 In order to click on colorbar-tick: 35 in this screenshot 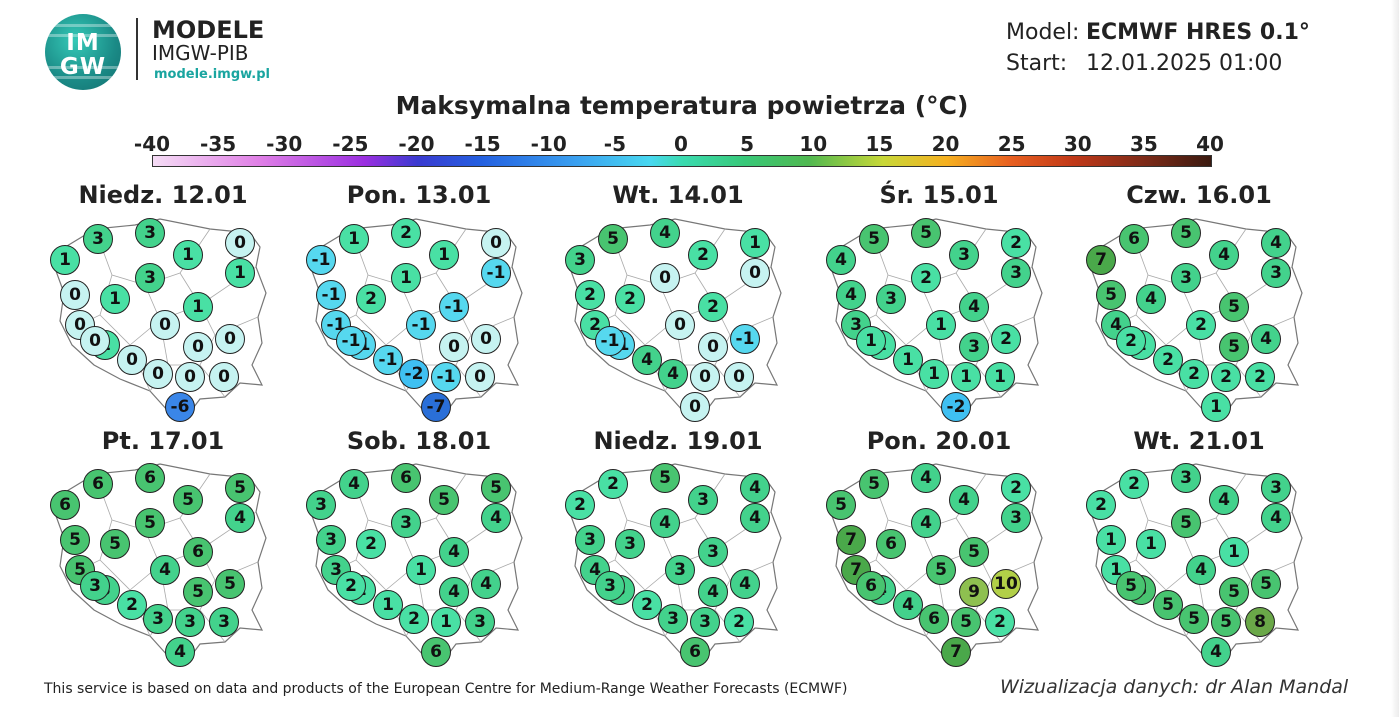, I will do `click(1143, 144)`.